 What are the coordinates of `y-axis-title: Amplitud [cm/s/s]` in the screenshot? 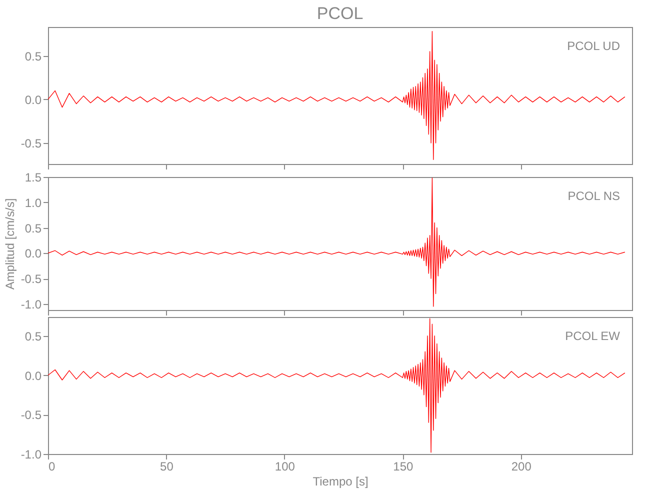 It's located at (9, 244).